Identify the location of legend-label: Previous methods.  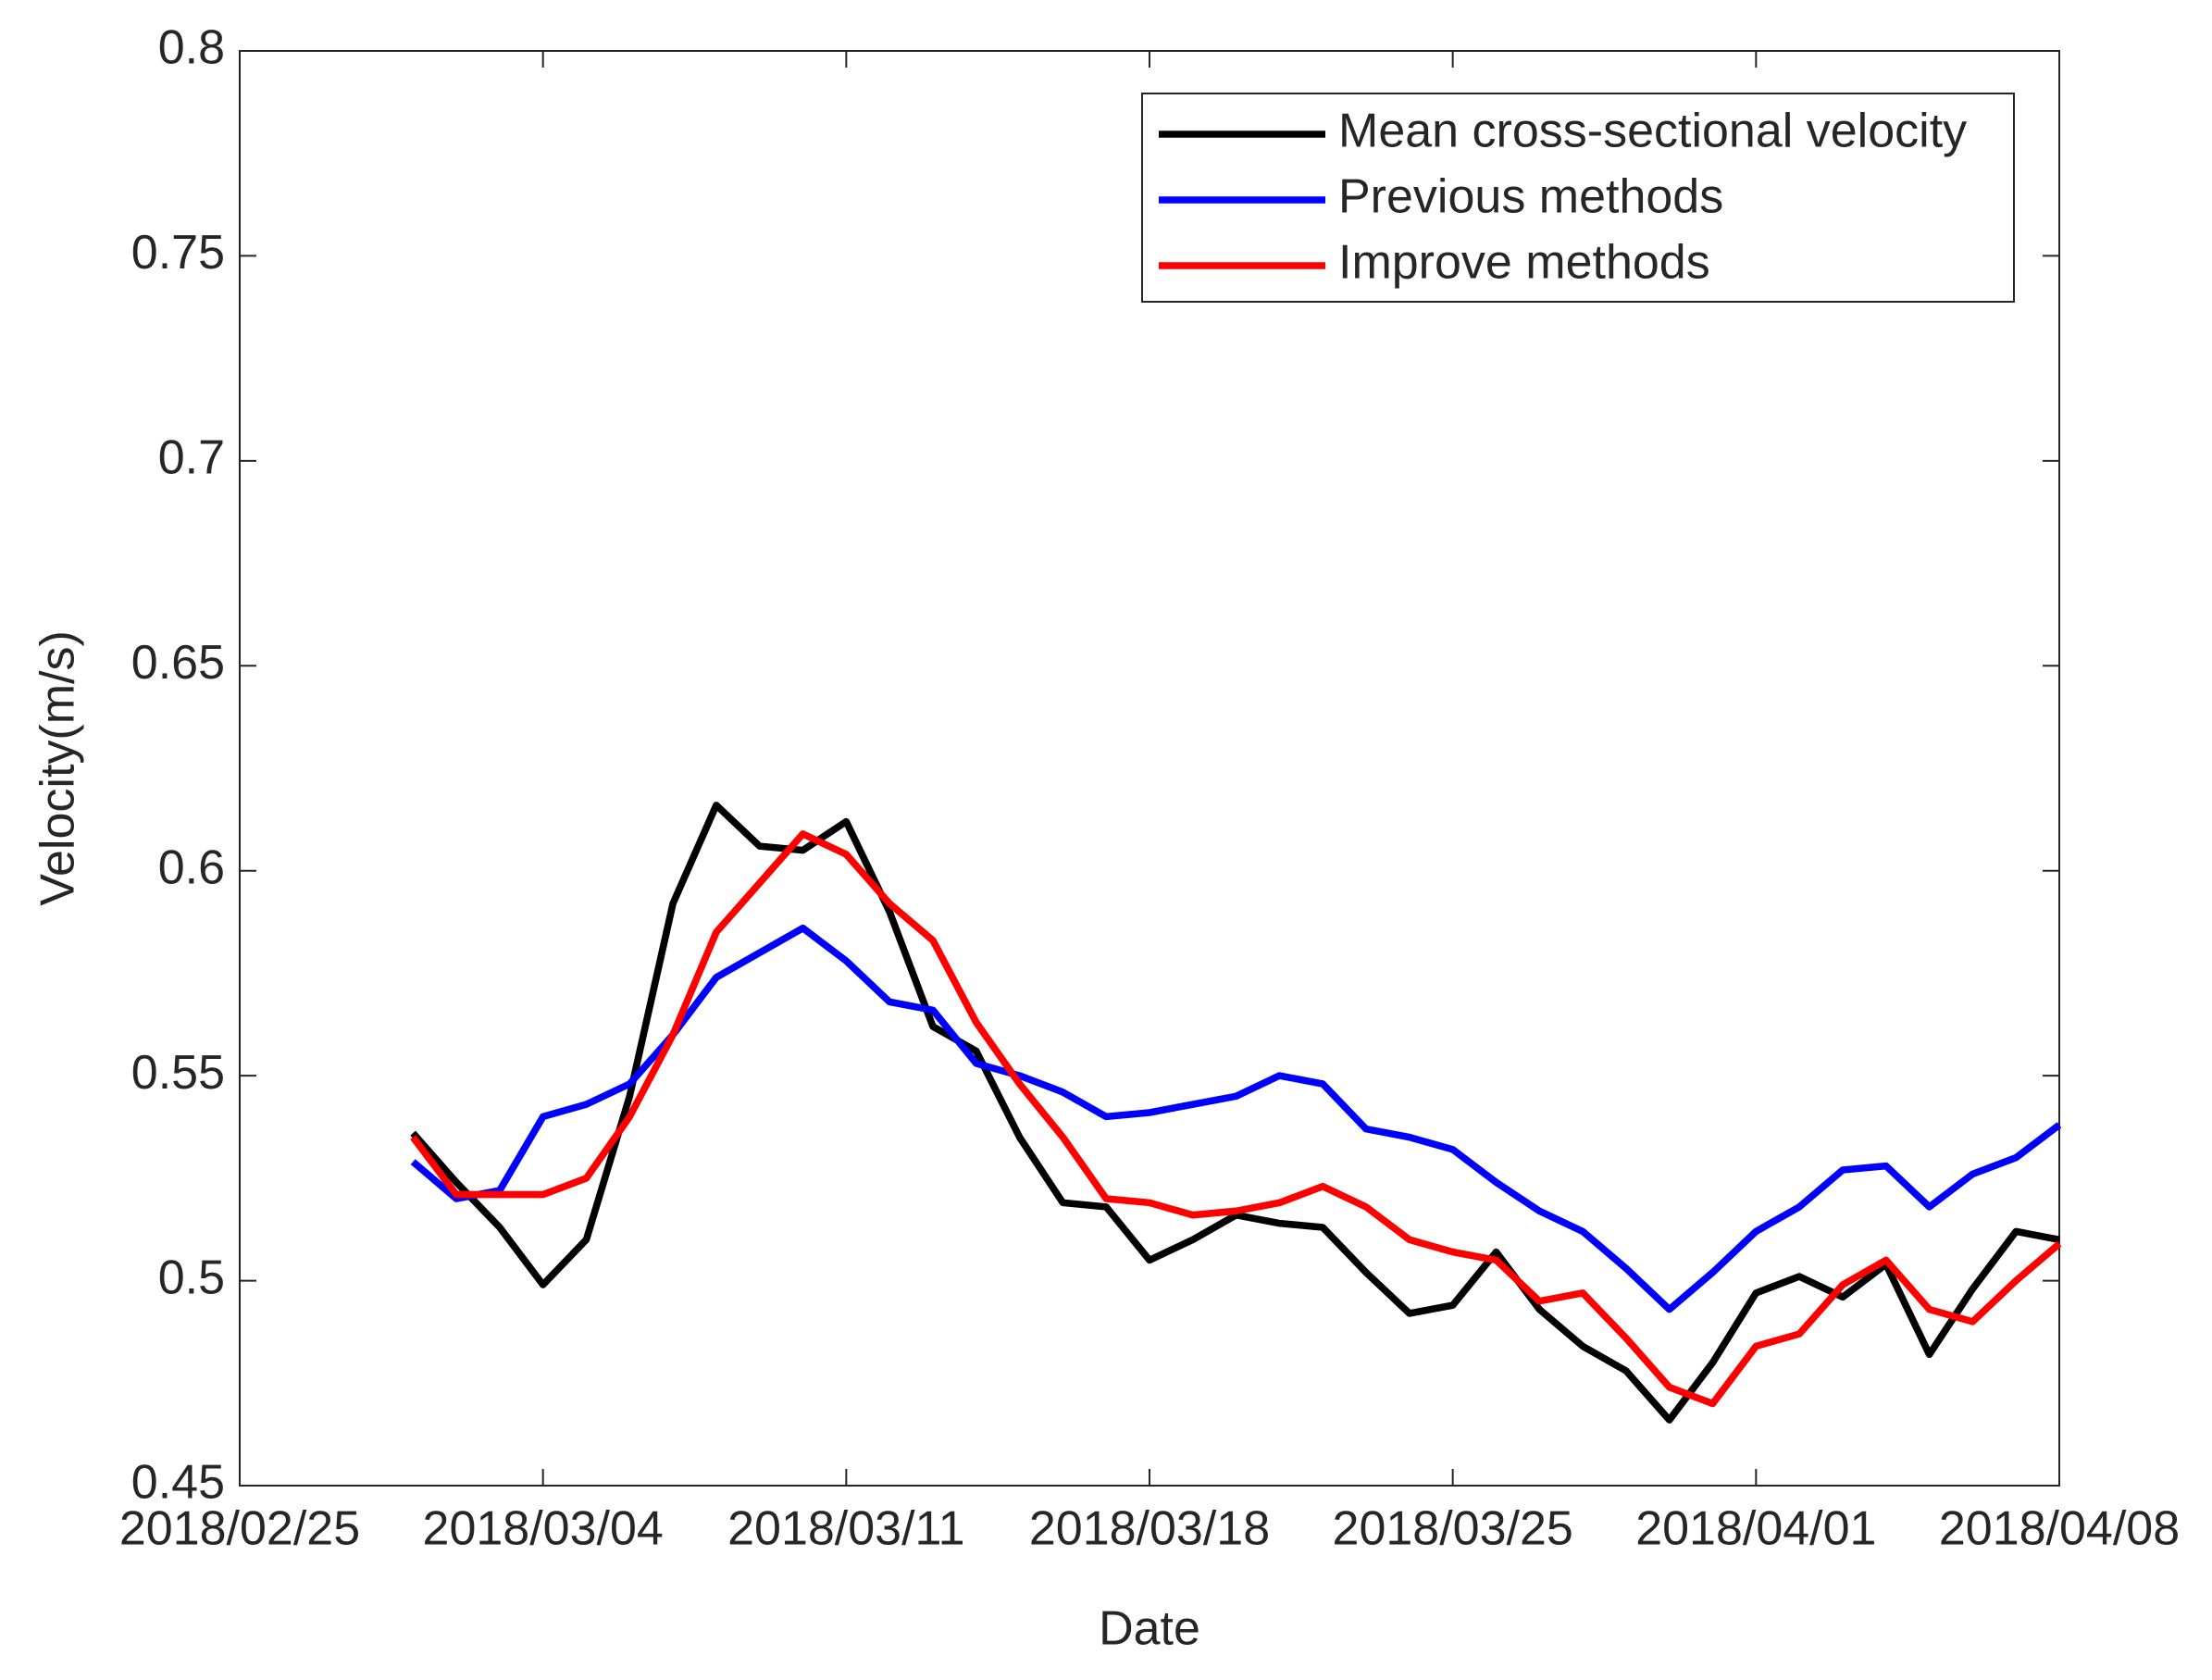
(1530, 197).